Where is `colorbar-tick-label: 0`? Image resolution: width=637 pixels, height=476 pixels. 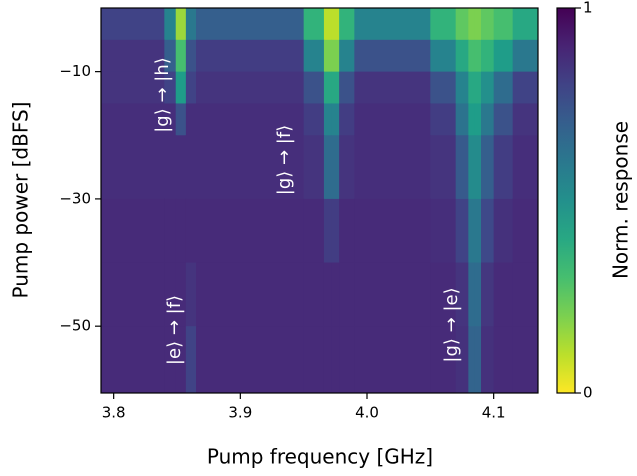 colorbar-tick-label: 0 is located at coordinates (588, 393).